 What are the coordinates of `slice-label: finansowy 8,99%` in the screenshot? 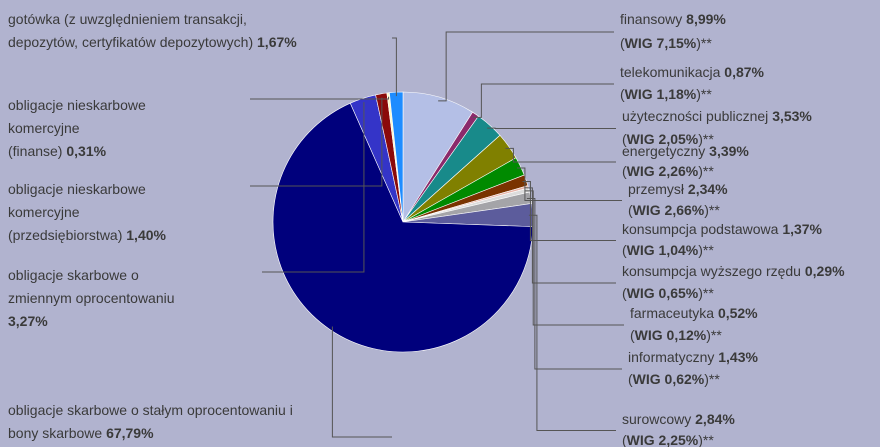 It's located at (673, 19).